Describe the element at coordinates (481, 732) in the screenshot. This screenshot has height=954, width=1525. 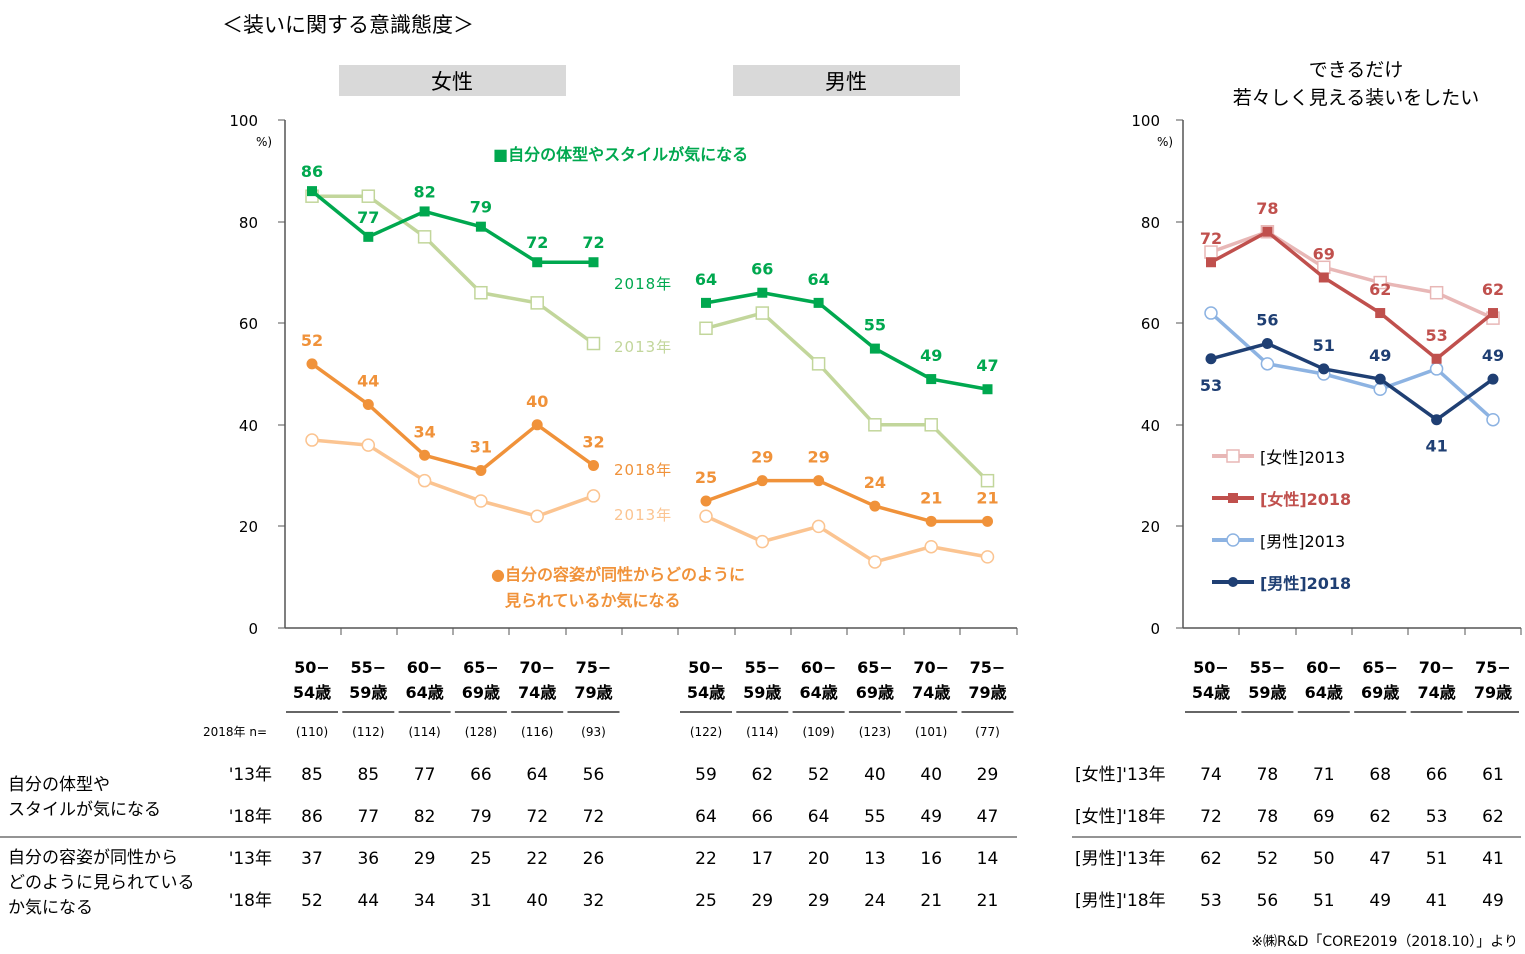
I see `n-value: (128)` at that location.